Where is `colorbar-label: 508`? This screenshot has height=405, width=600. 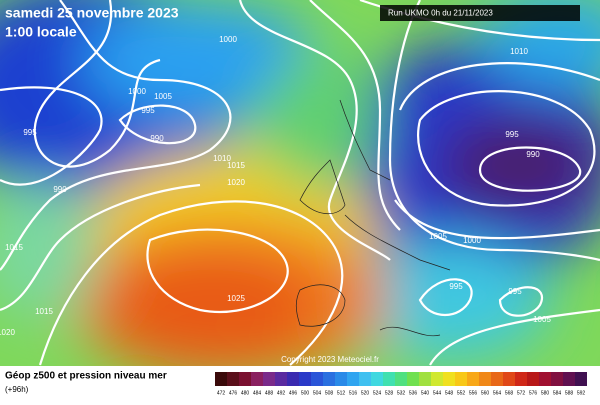 colorbar-label: 508 is located at coordinates (329, 393).